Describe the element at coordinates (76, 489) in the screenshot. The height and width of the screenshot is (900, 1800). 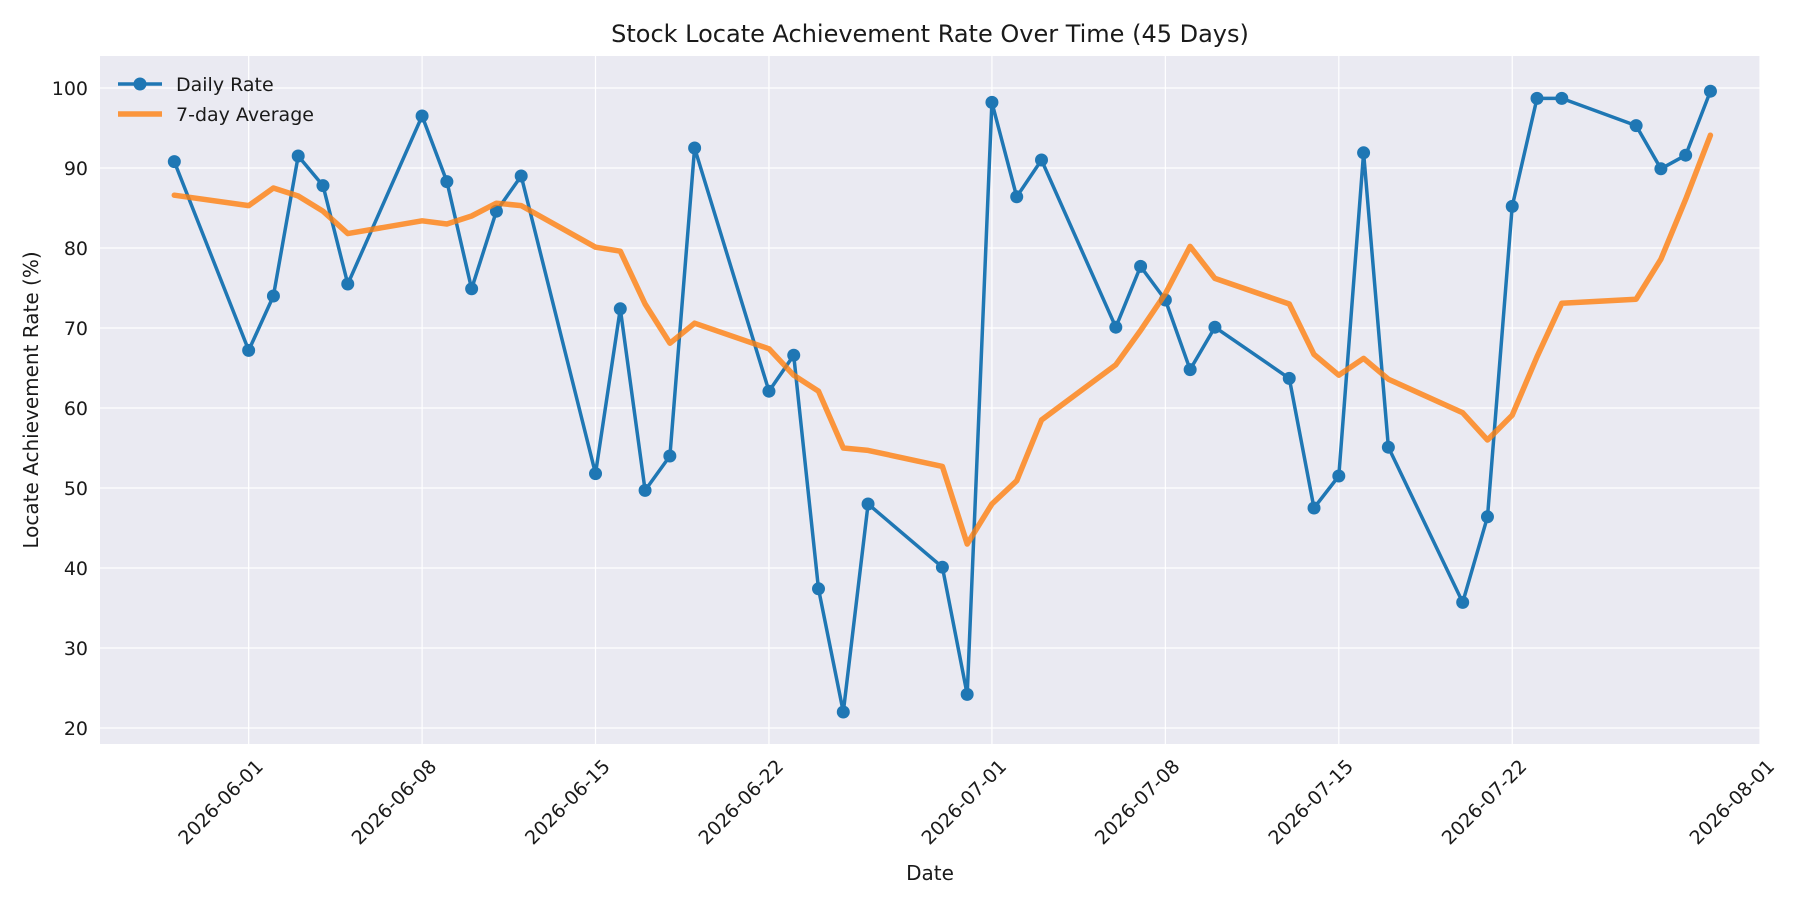
I see `y-tick-label: 50` at that location.